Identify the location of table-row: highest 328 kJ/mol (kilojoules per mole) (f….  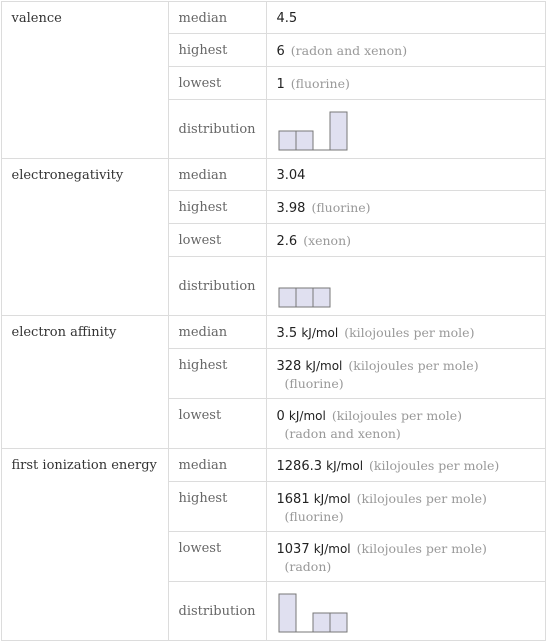
(273, 373).